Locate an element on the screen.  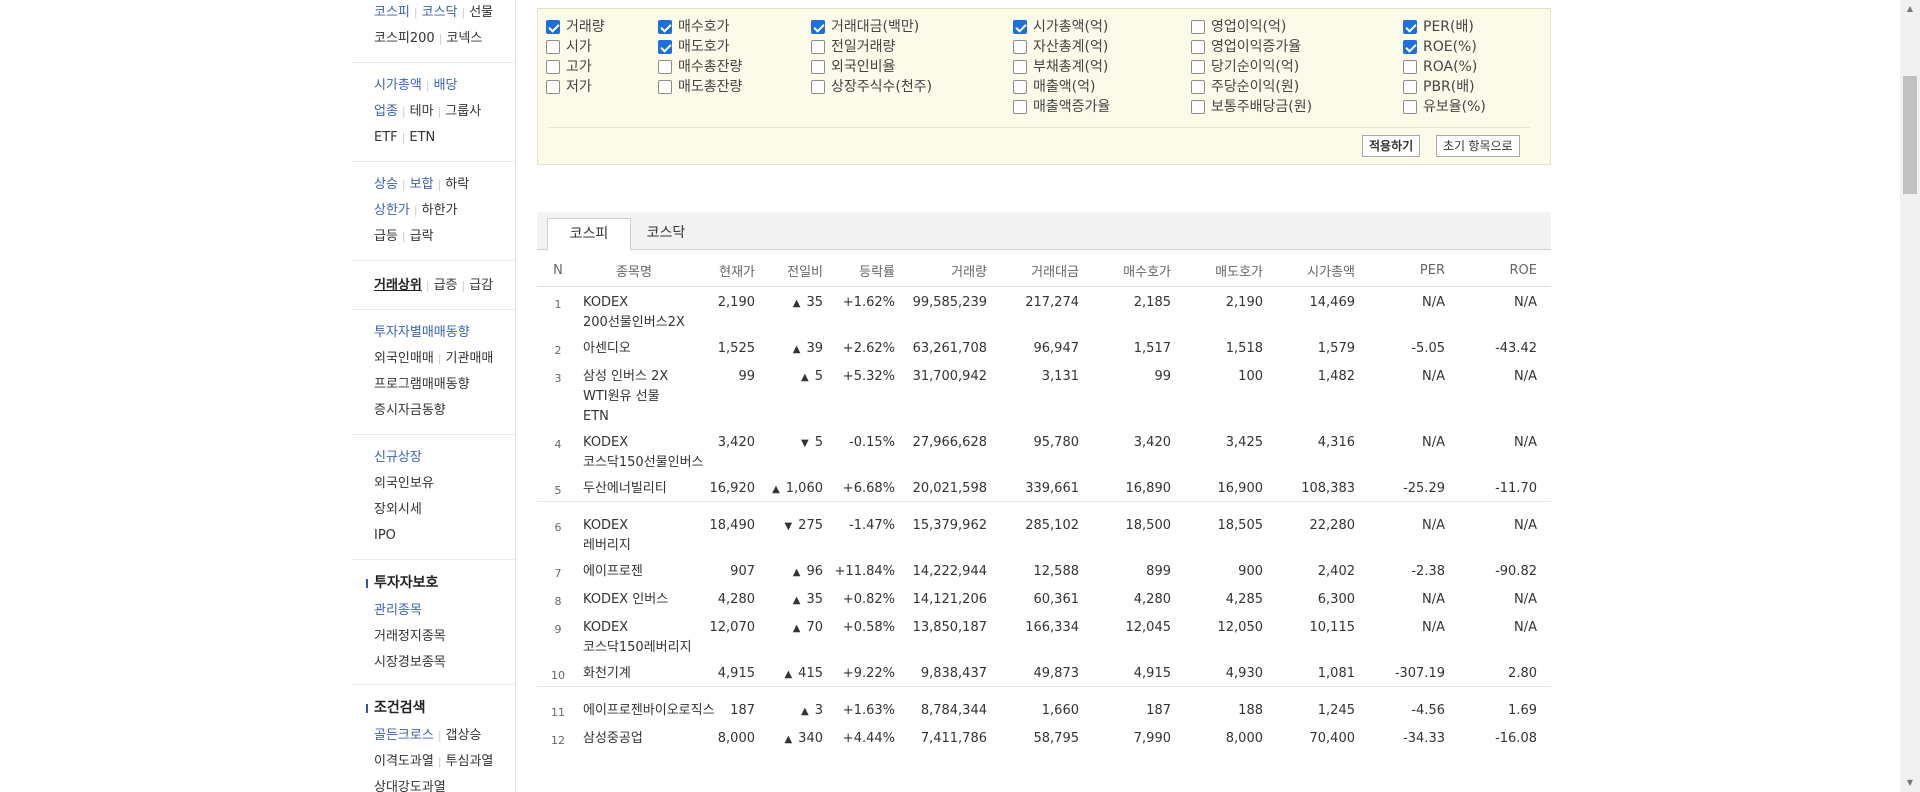
column-header: PER is located at coordinates (1414, 271).